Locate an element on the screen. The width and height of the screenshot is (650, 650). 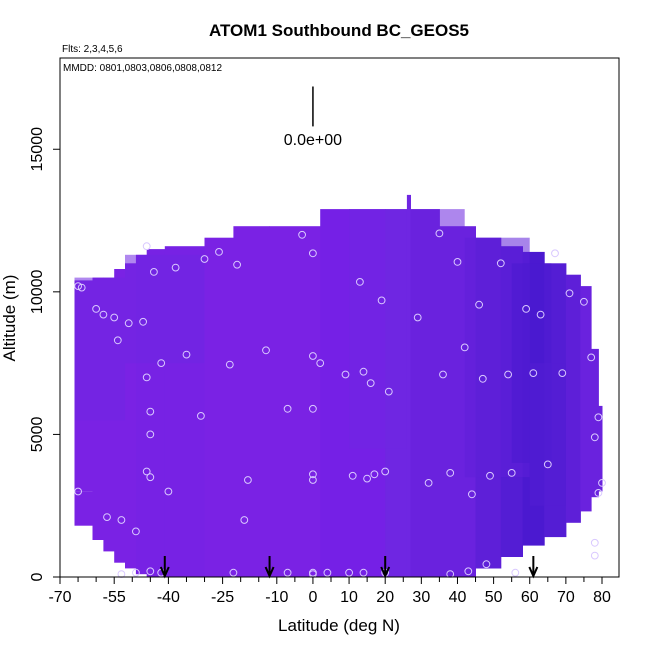
x-tick-label: 20 is located at coordinates (385, 597).